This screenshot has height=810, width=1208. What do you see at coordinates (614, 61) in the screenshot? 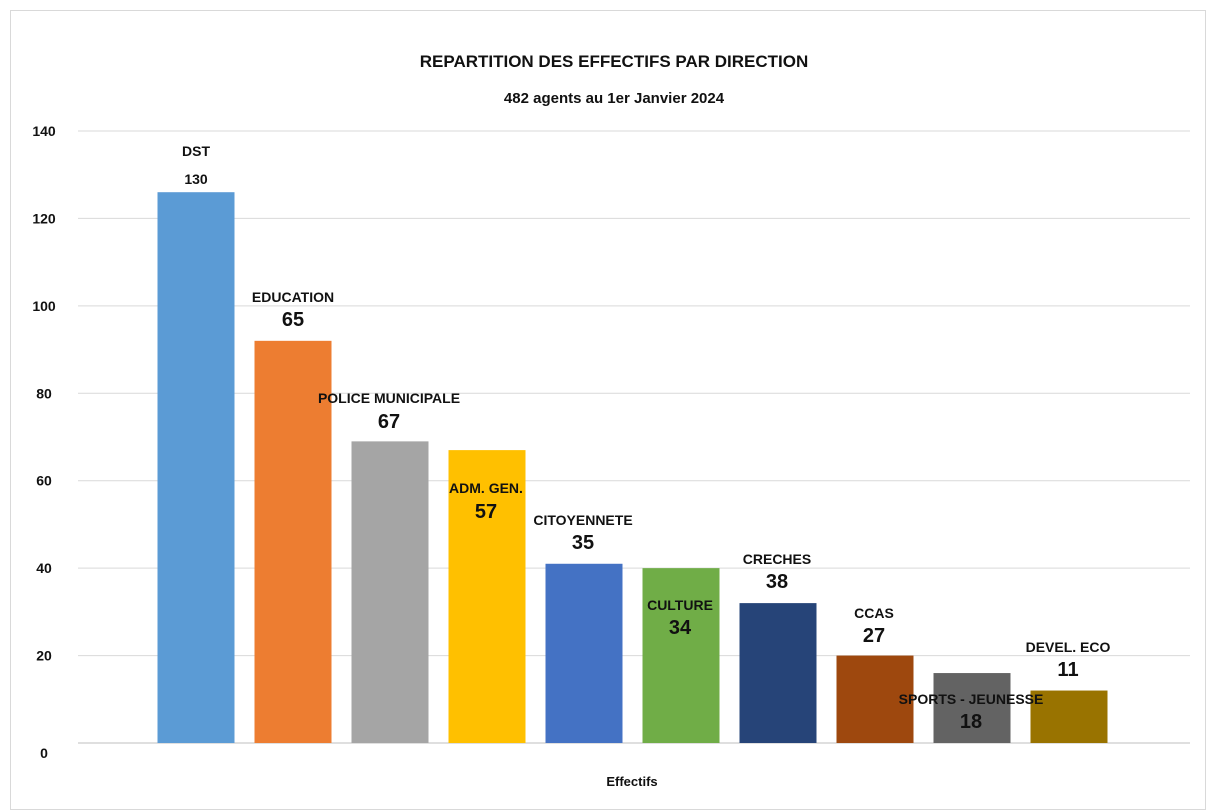
I see `chart-title: REPARTITION DES EFFECTIFS PAR DIRECTION` at bounding box center [614, 61].